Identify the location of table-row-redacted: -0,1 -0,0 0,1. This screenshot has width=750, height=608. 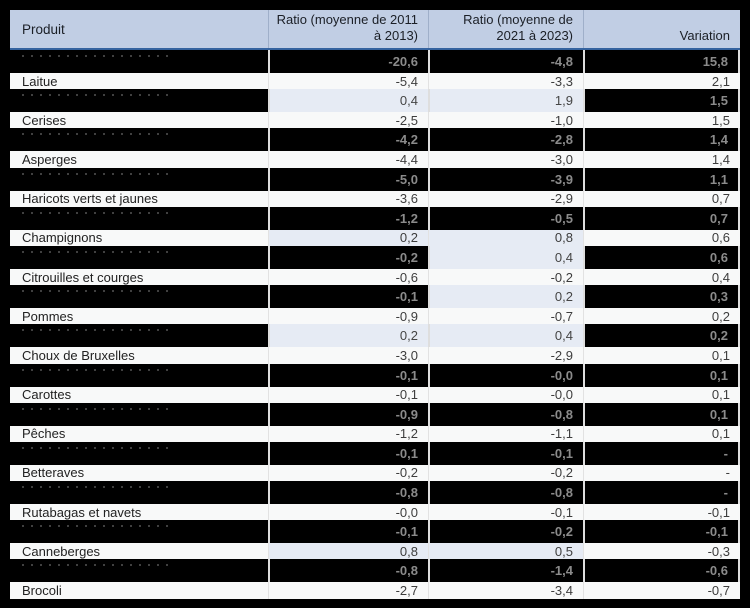
(375, 375).